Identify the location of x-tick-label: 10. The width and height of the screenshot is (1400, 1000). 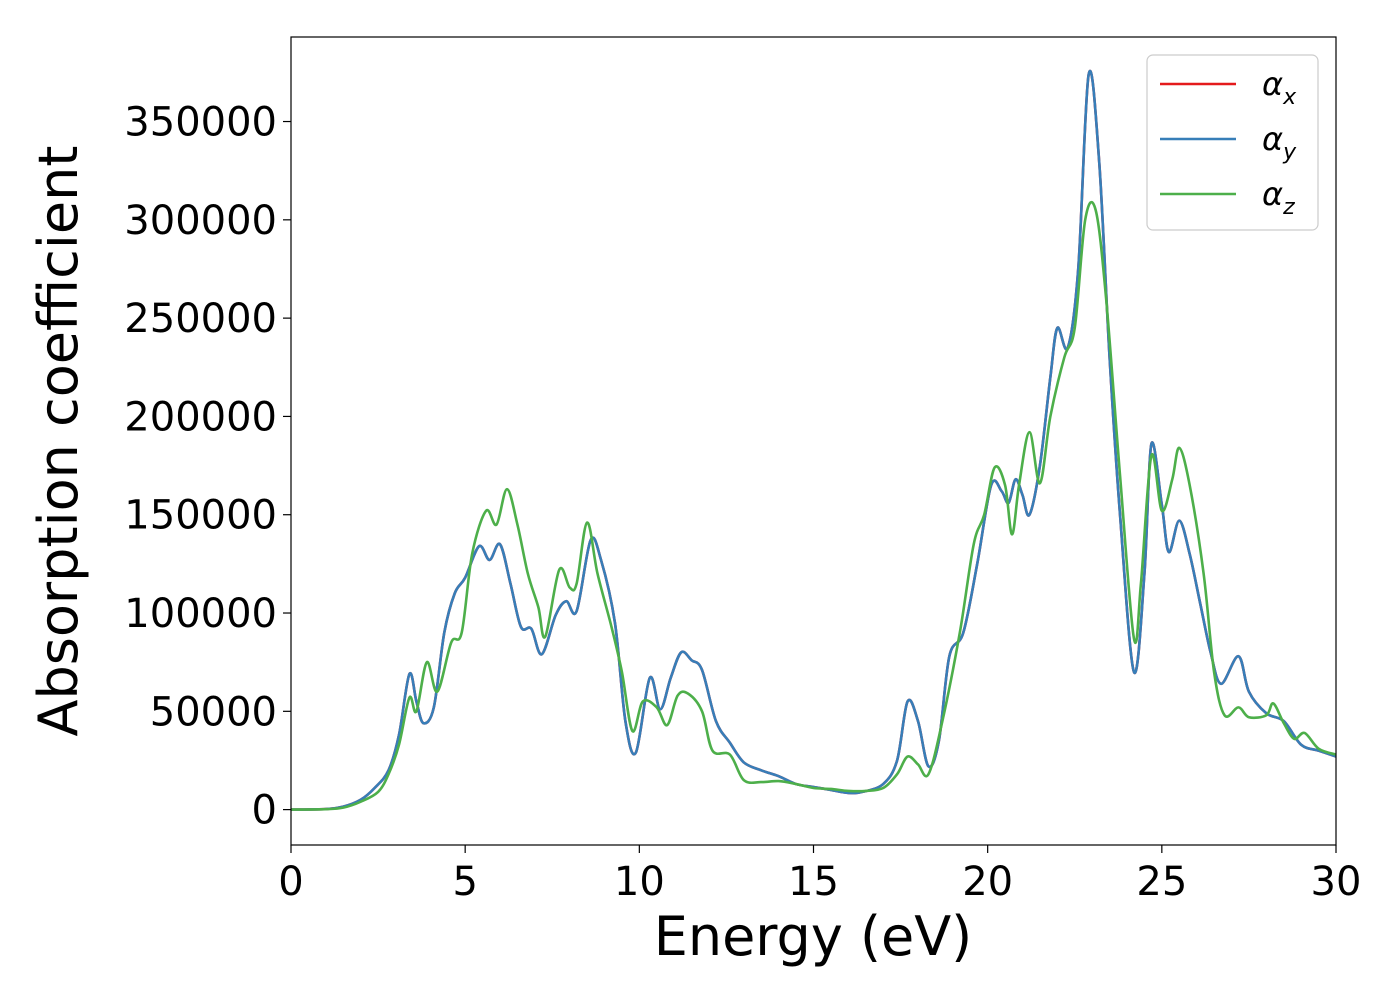
(639, 882).